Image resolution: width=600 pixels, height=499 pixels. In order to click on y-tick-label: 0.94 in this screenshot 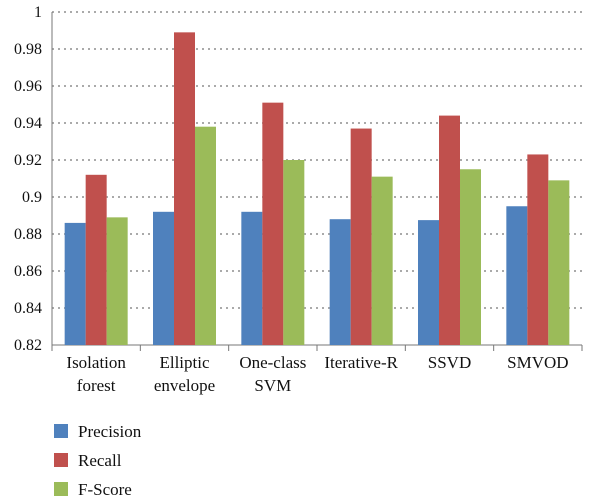, I will do `click(28, 123)`.